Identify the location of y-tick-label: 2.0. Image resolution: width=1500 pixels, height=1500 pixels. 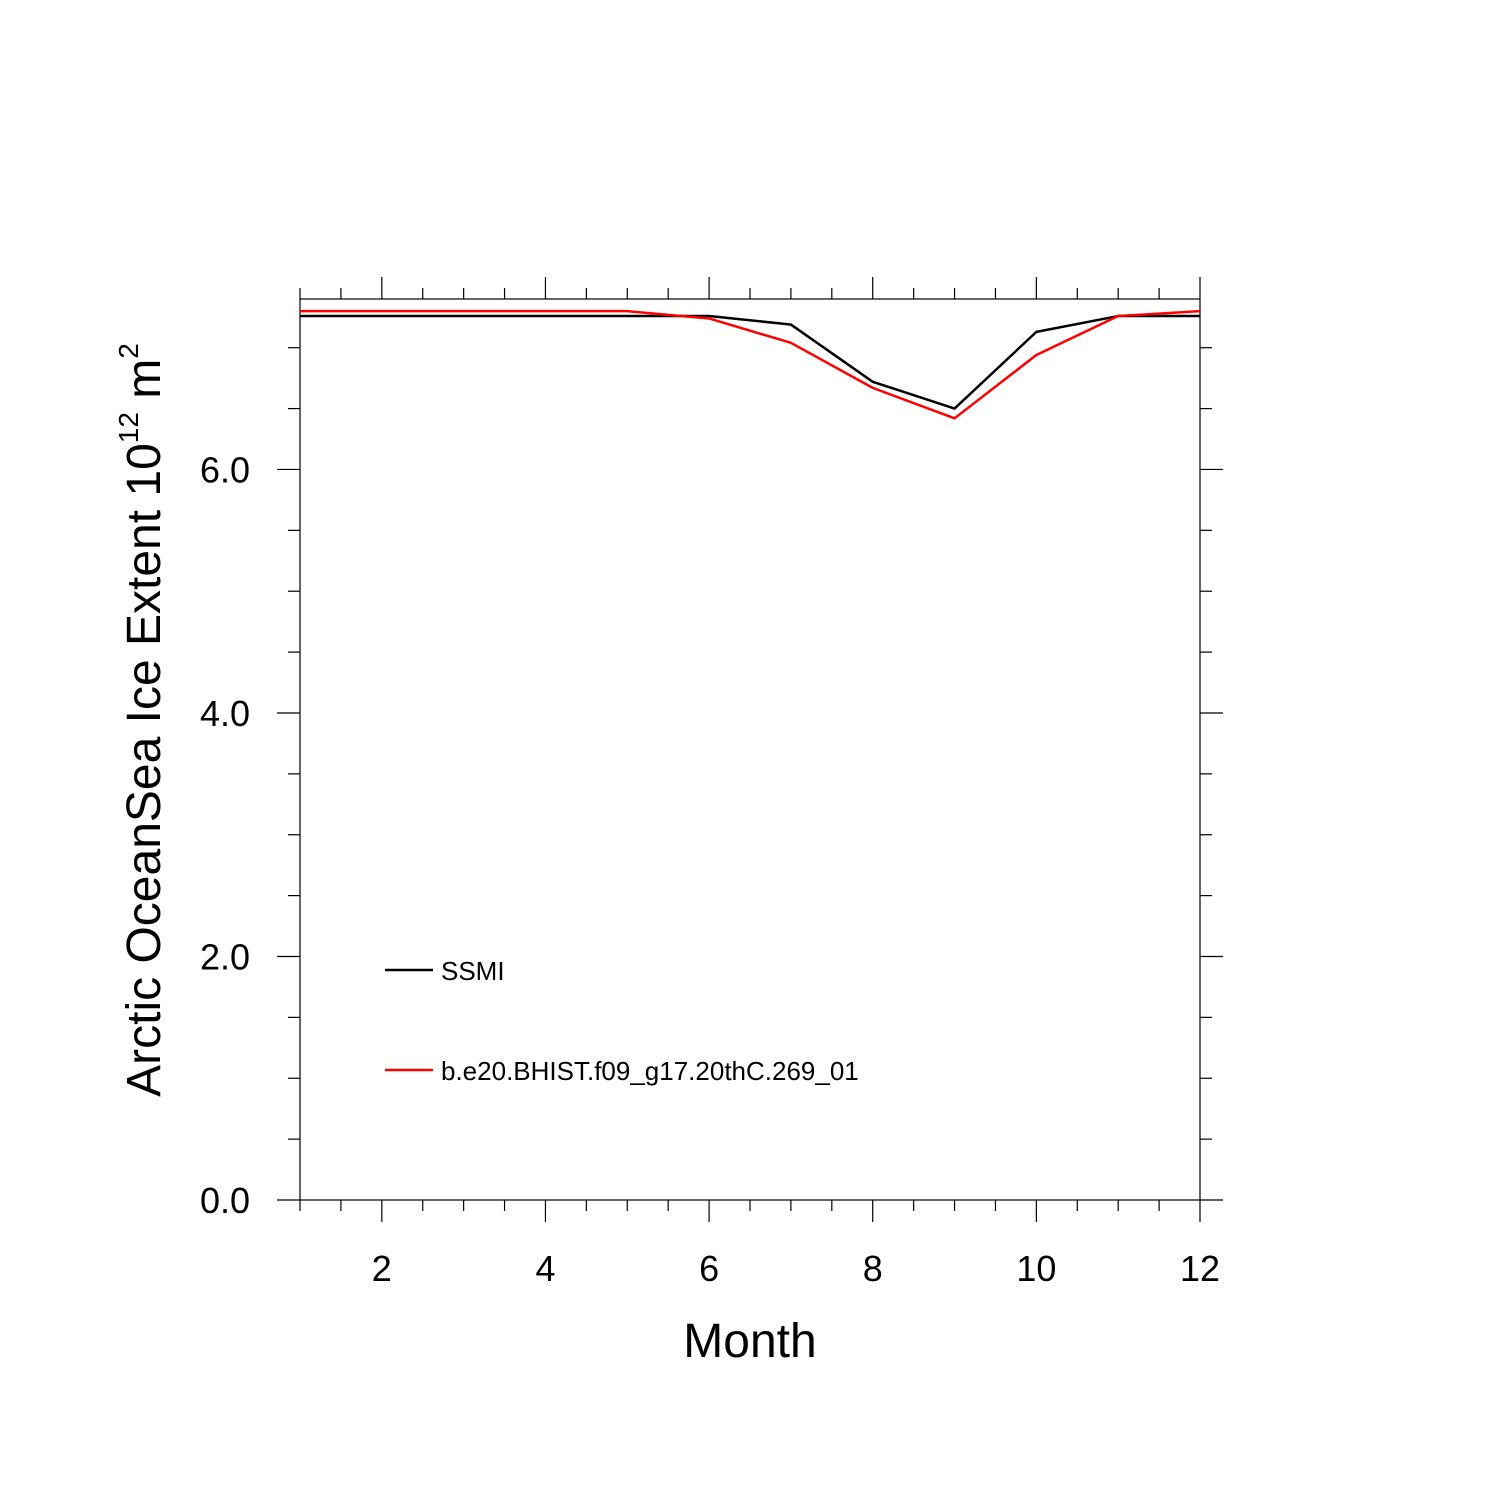
(225, 956).